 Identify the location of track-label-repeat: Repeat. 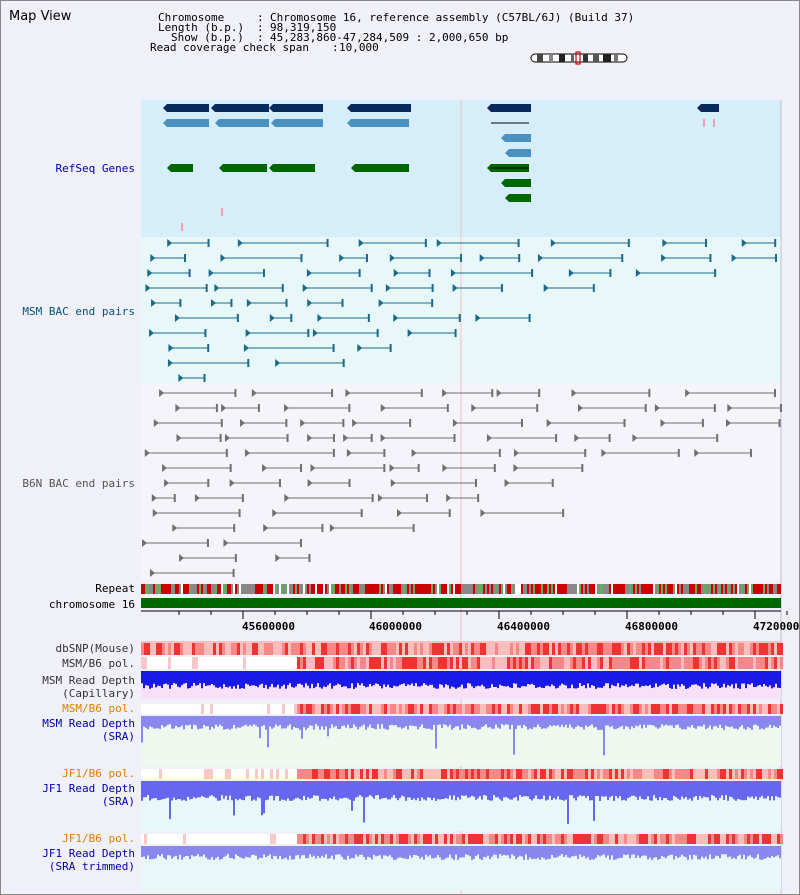
(115, 588).